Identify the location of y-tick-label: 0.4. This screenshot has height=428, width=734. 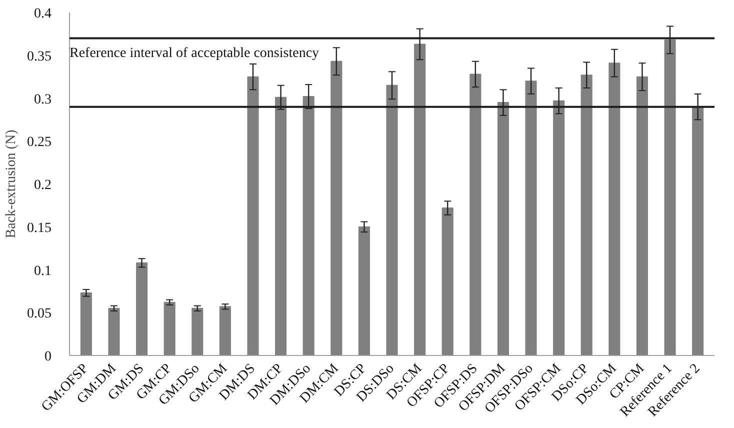
(43, 14).